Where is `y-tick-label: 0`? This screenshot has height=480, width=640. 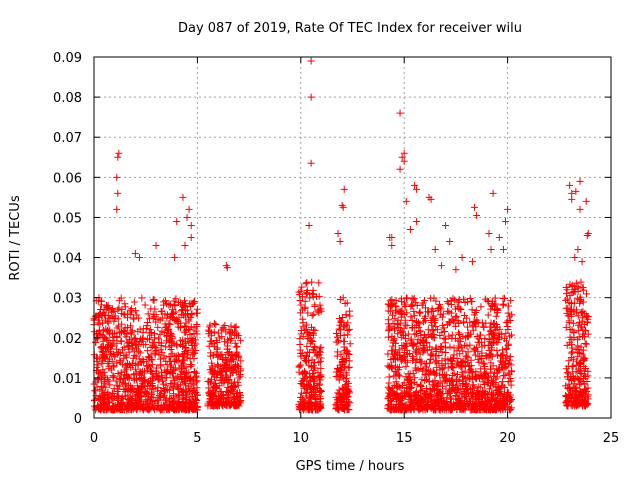
y-tick-label: 0 is located at coordinates (78, 419).